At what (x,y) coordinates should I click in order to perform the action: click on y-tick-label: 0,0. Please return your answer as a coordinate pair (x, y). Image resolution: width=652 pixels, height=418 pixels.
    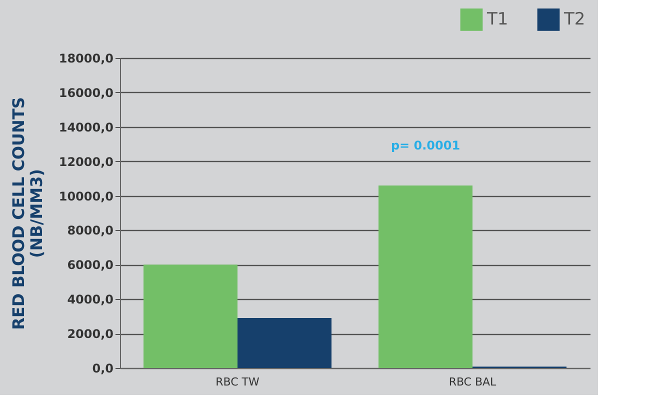
    Looking at the image, I should click on (103, 369).